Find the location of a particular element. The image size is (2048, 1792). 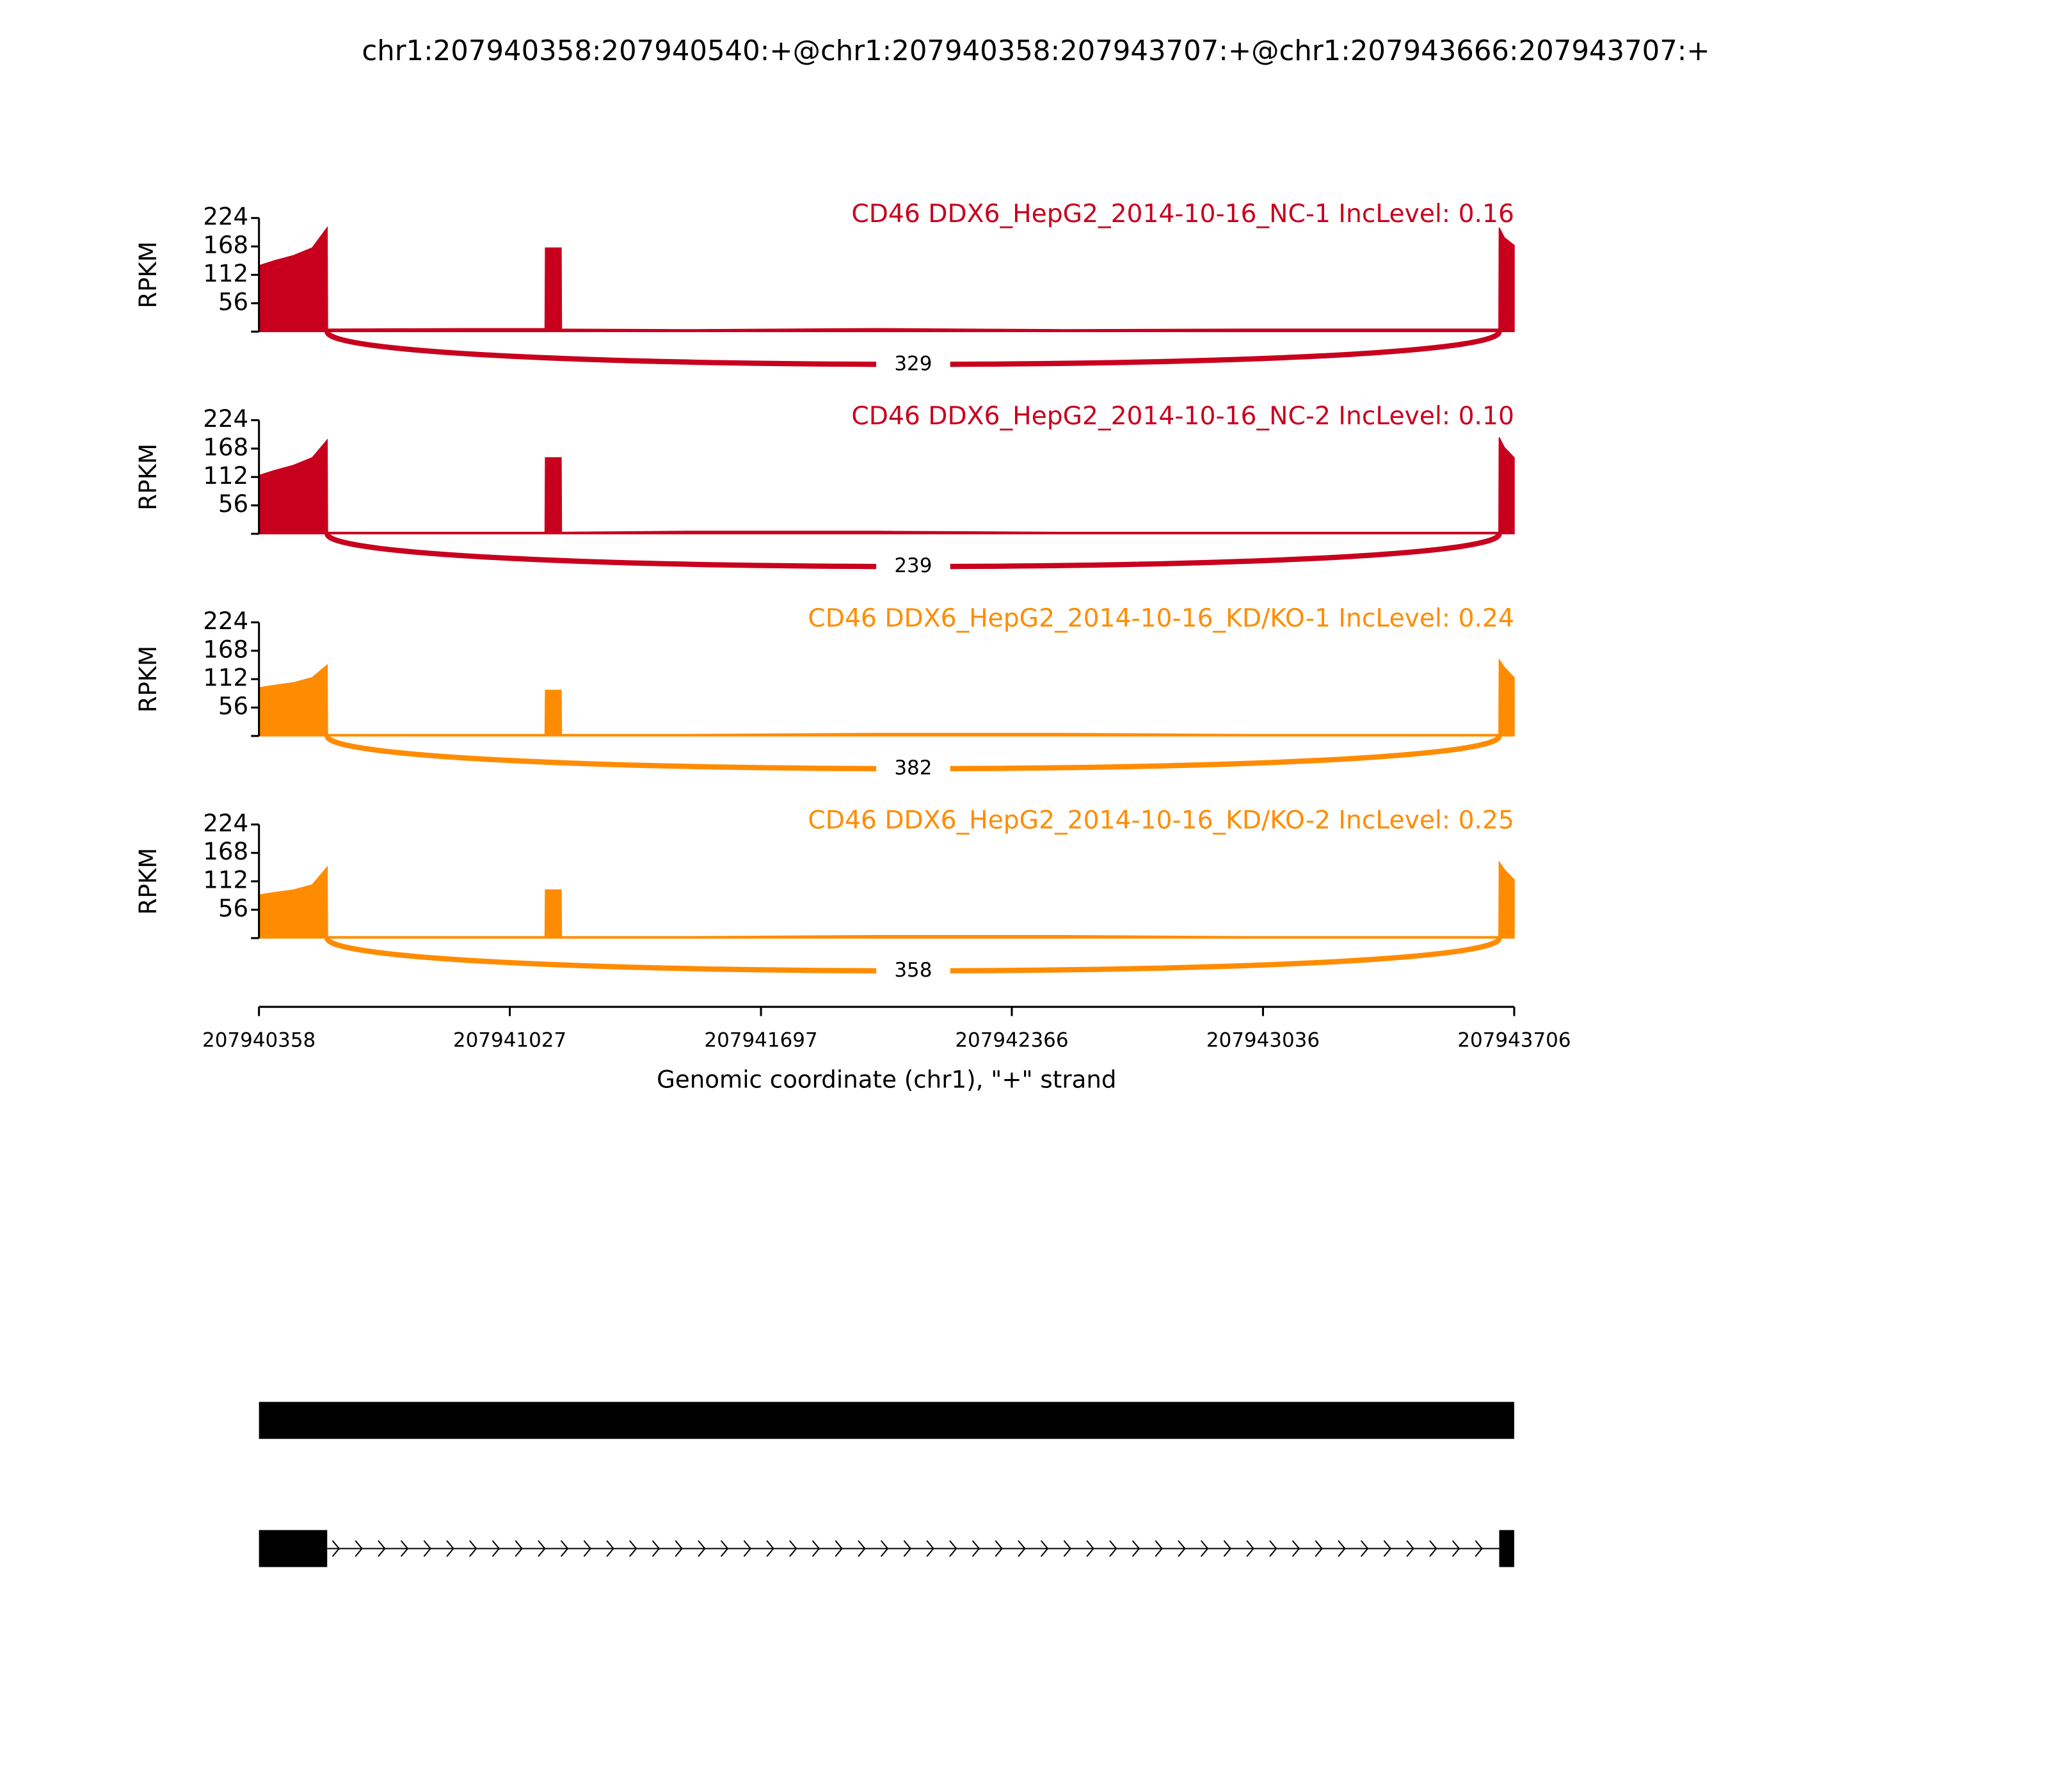

junction-count: 358 is located at coordinates (913, 970).